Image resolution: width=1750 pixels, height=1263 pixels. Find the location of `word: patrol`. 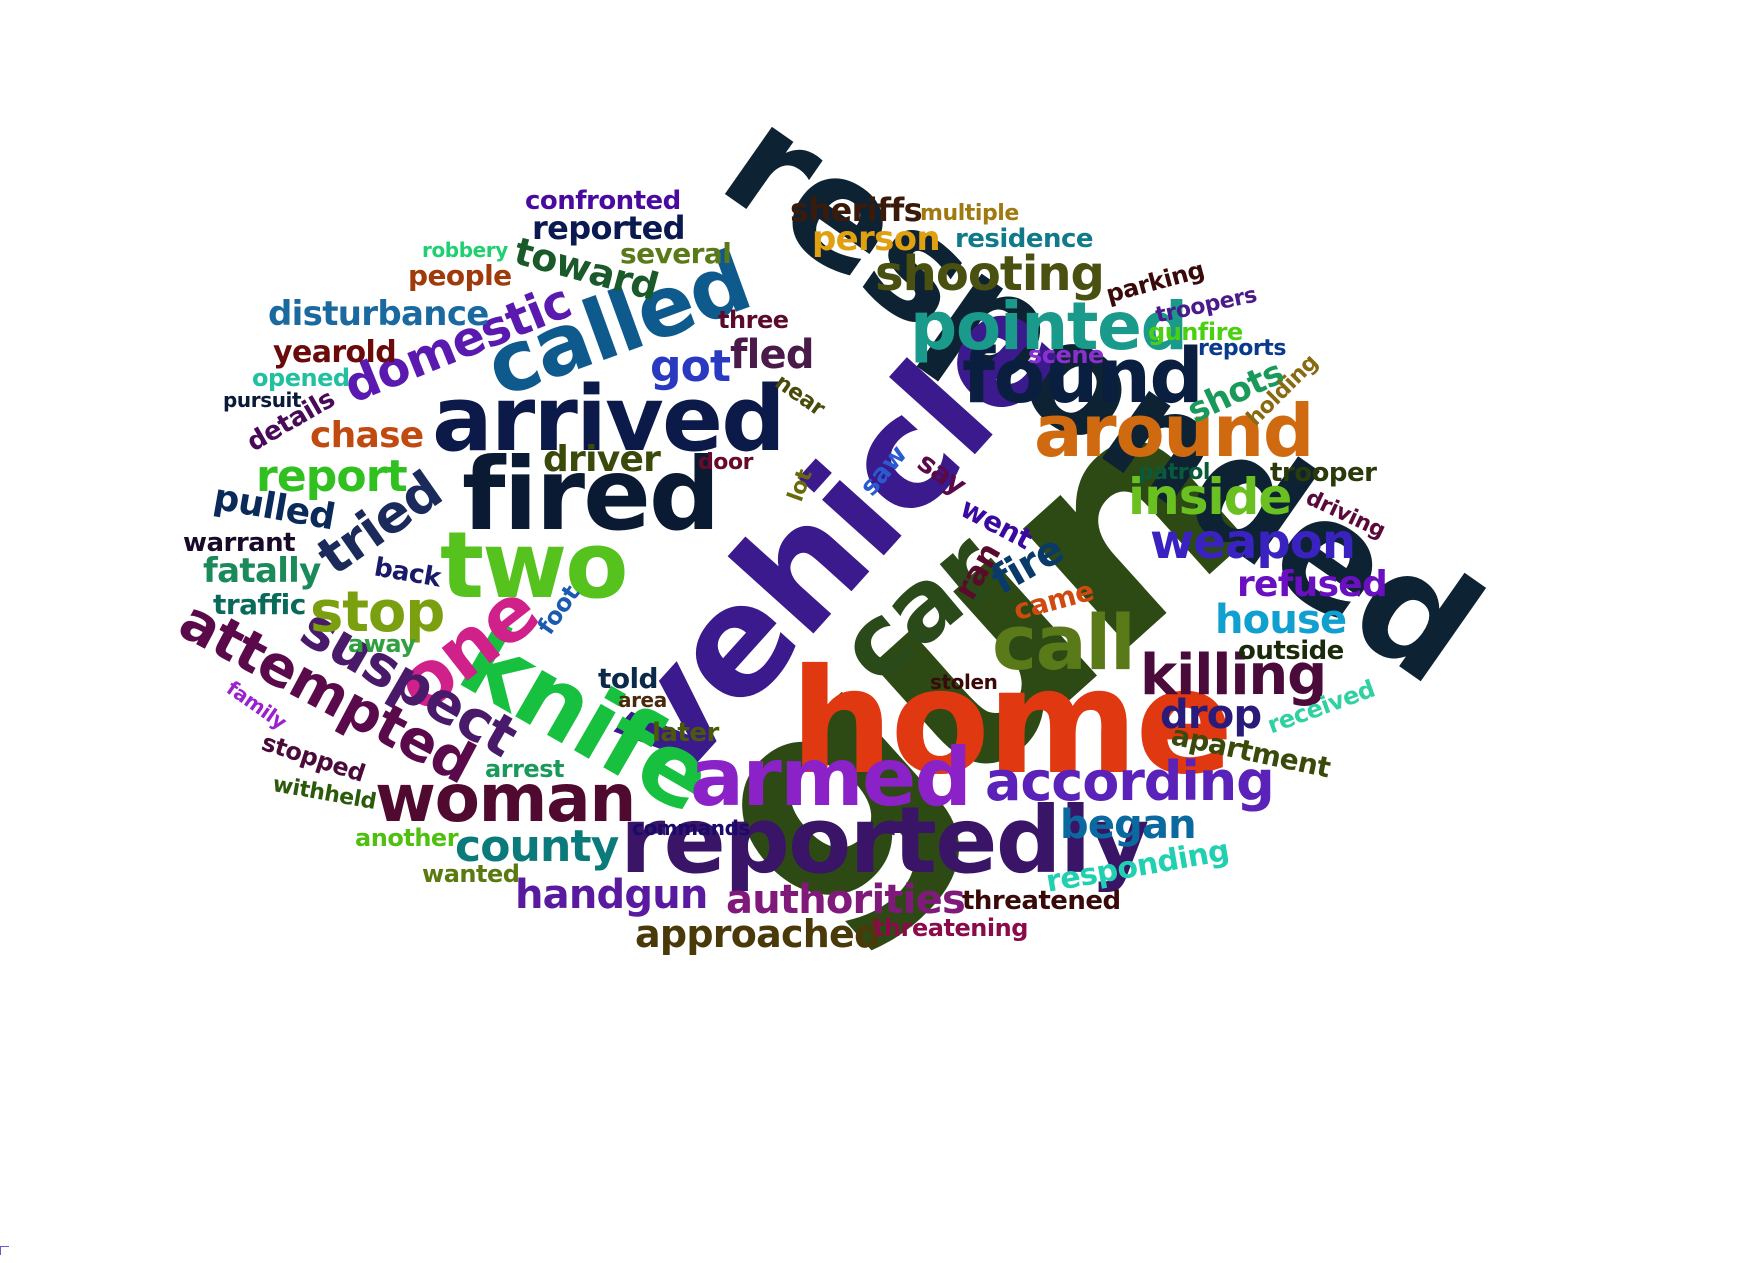

word: patrol is located at coordinates (1174, 472).